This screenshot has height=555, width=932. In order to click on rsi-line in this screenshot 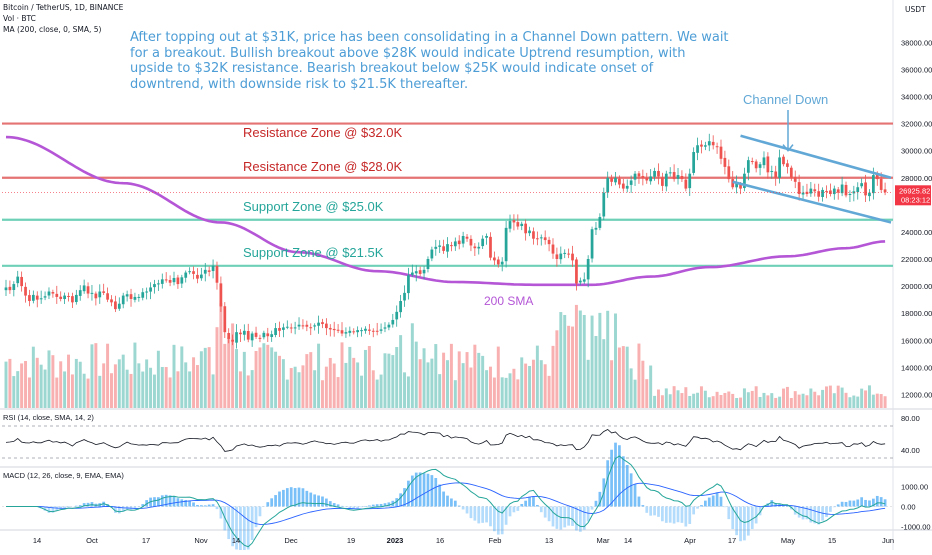, I will do `click(445, 441)`.